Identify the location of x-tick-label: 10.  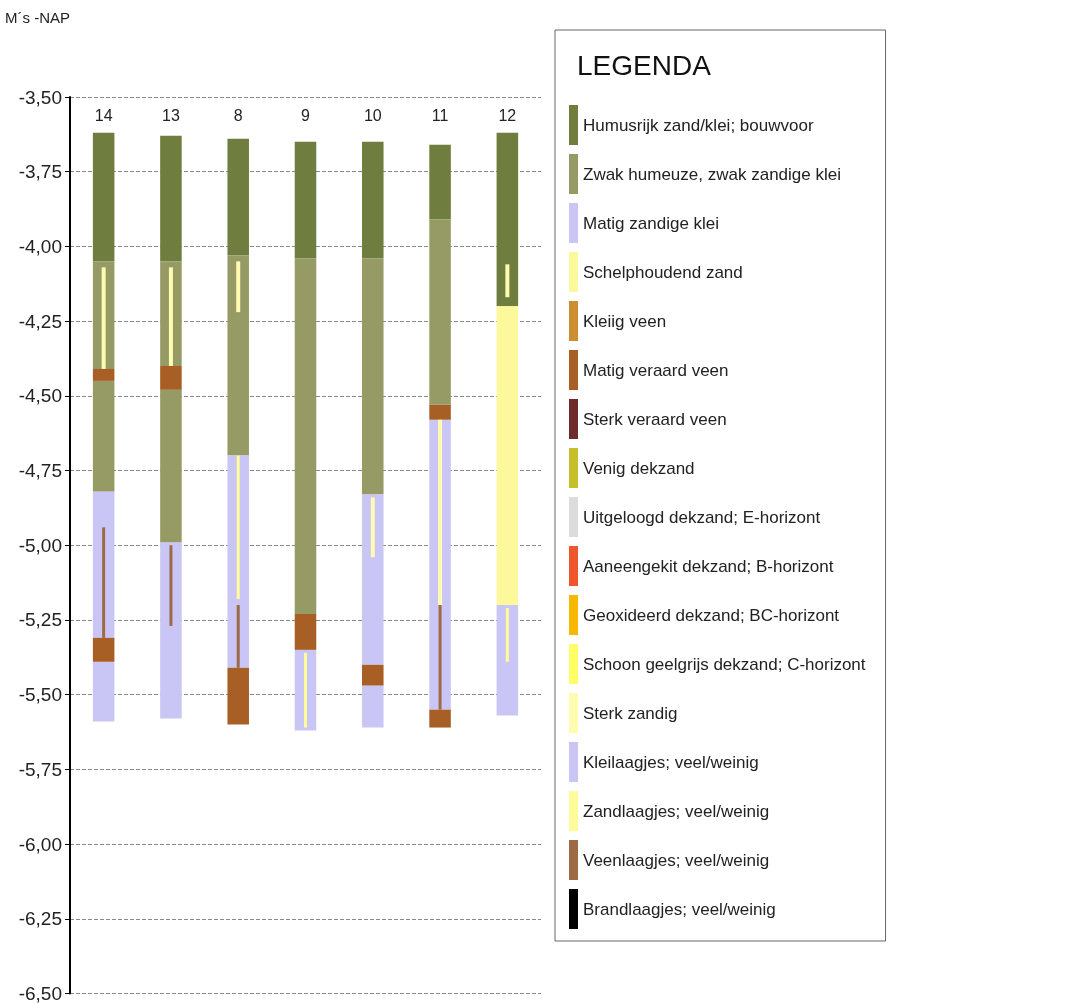
(372, 115).